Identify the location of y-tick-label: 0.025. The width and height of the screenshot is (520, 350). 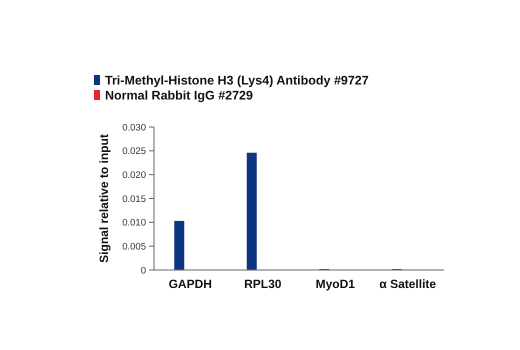
(134, 152).